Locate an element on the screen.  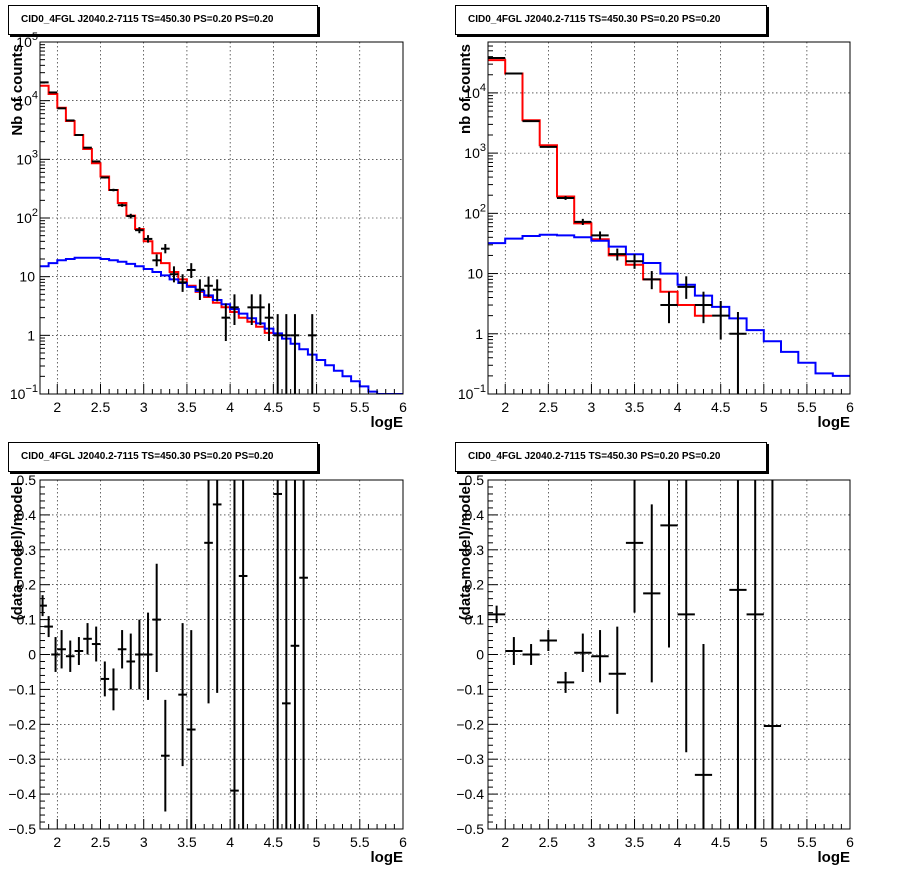
y-tick-label: 10 is located at coordinates (475, 274).